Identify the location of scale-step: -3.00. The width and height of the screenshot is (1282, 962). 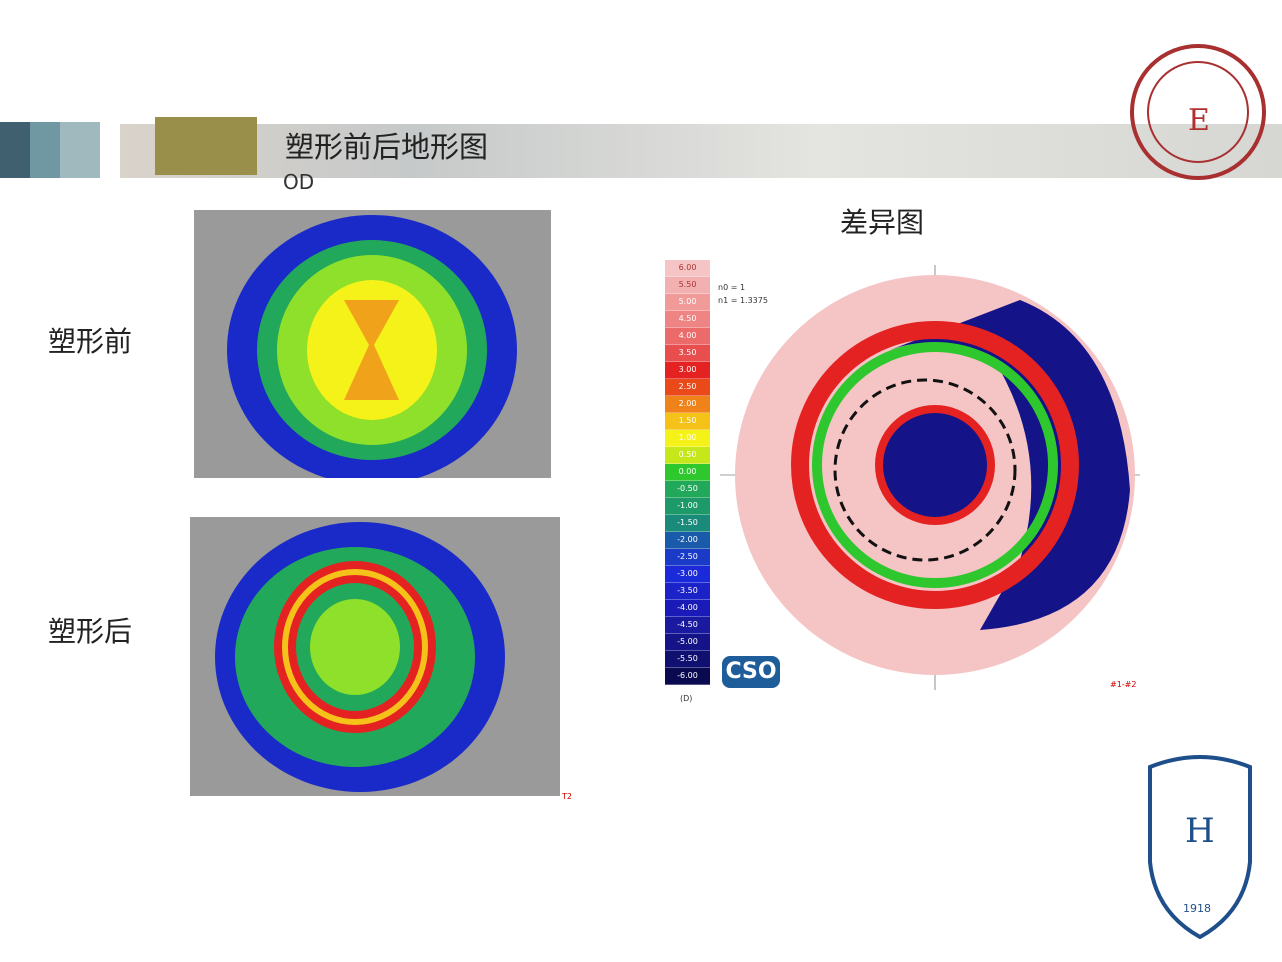
(687, 574).